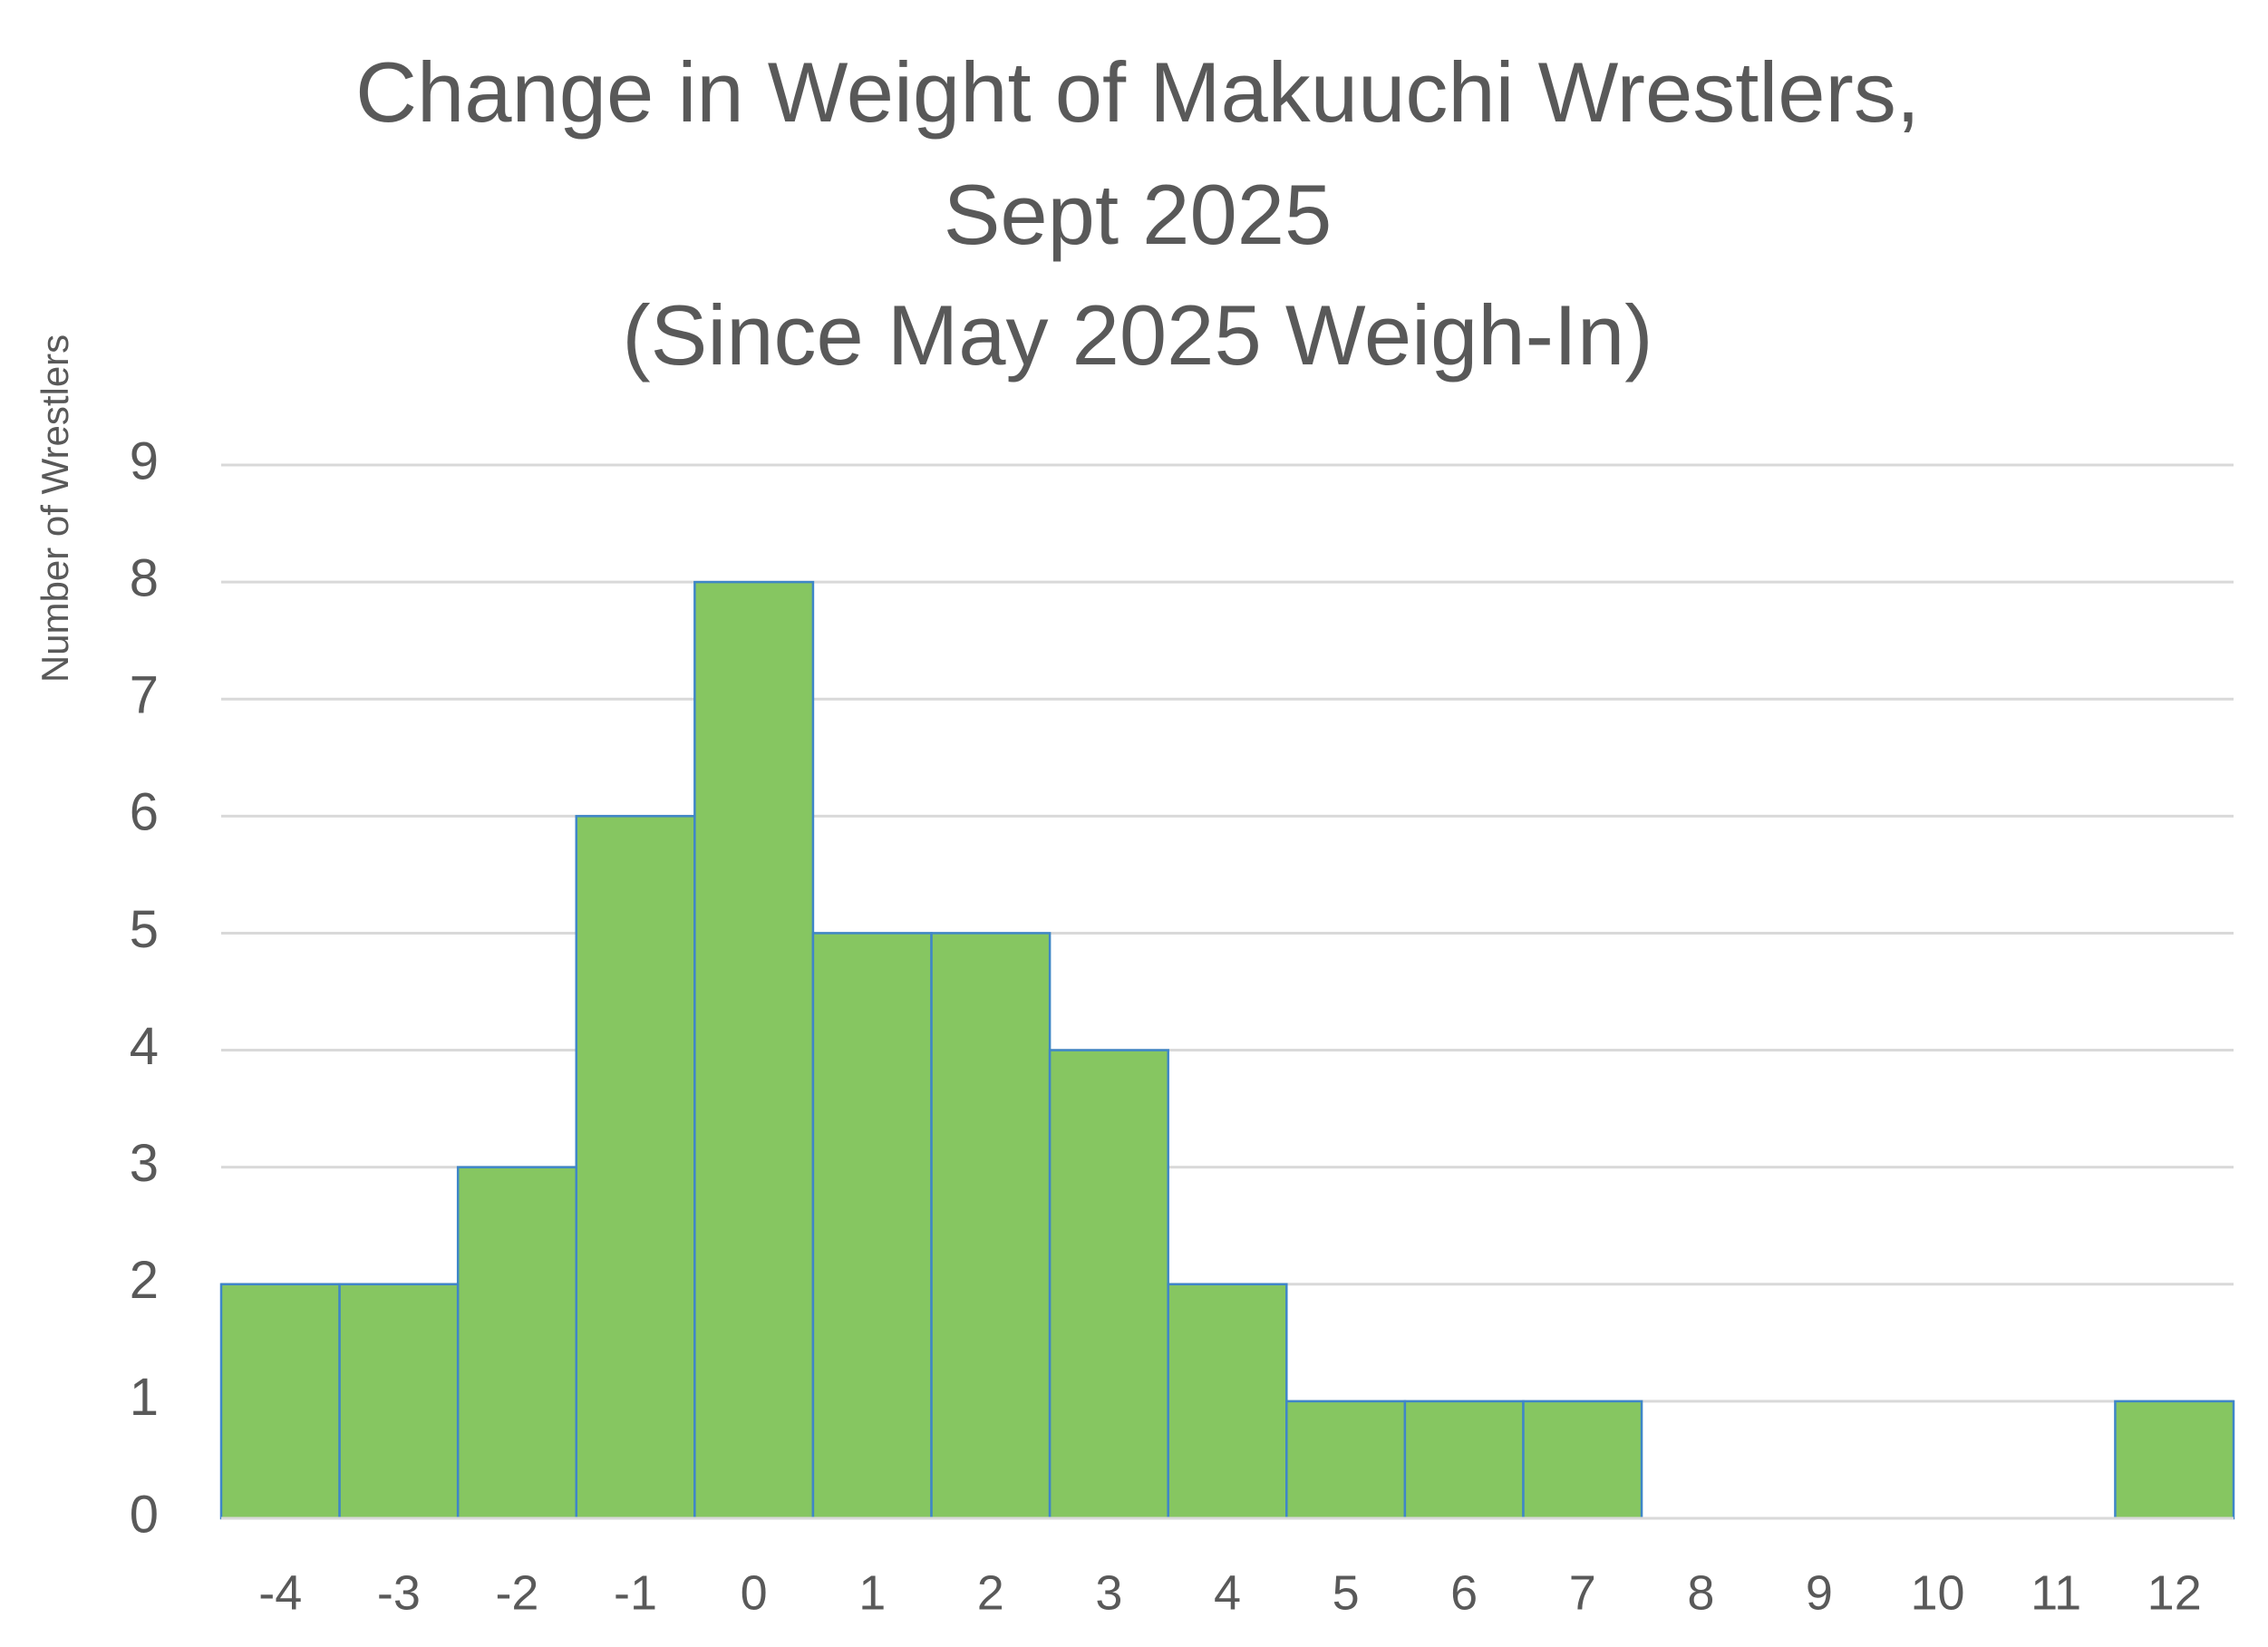 This screenshot has width=2268, height=1647. What do you see at coordinates (872, 1593) in the screenshot?
I see `x-tick-label: 1` at bounding box center [872, 1593].